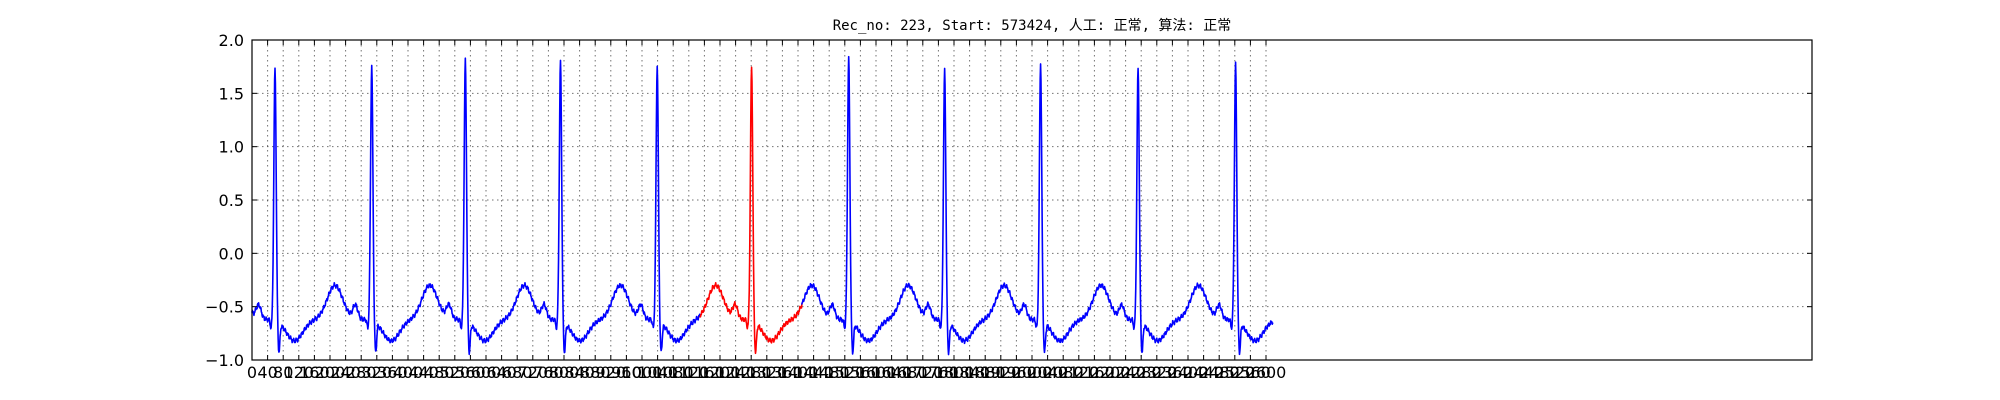 This screenshot has height=400, width=2000. What do you see at coordinates (1000, 372) in the screenshot?
I see `x-tick-label: 1920` at bounding box center [1000, 372].